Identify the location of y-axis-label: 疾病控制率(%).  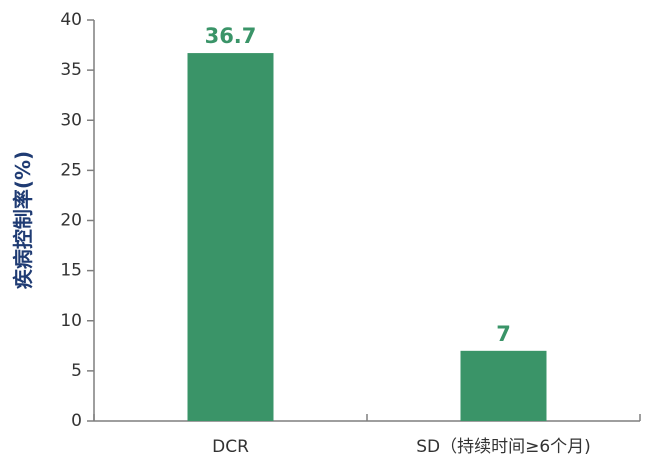
(23, 220).